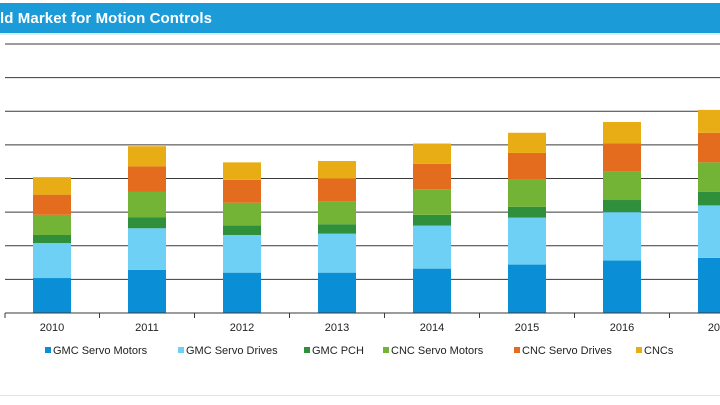  What do you see at coordinates (106, 18) in the screenshot?
I see `chart-title: ld Market for Motion Controls` at bounding box center [106, 18].